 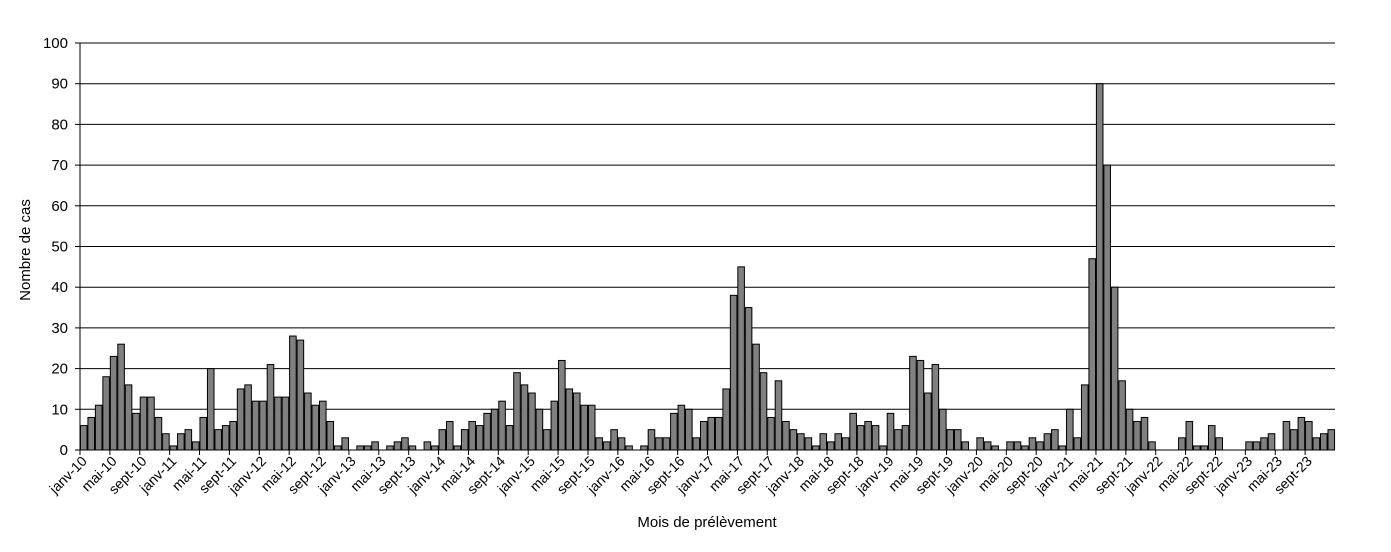 I want to click on bar-août-11, so click(x=225, y=438).